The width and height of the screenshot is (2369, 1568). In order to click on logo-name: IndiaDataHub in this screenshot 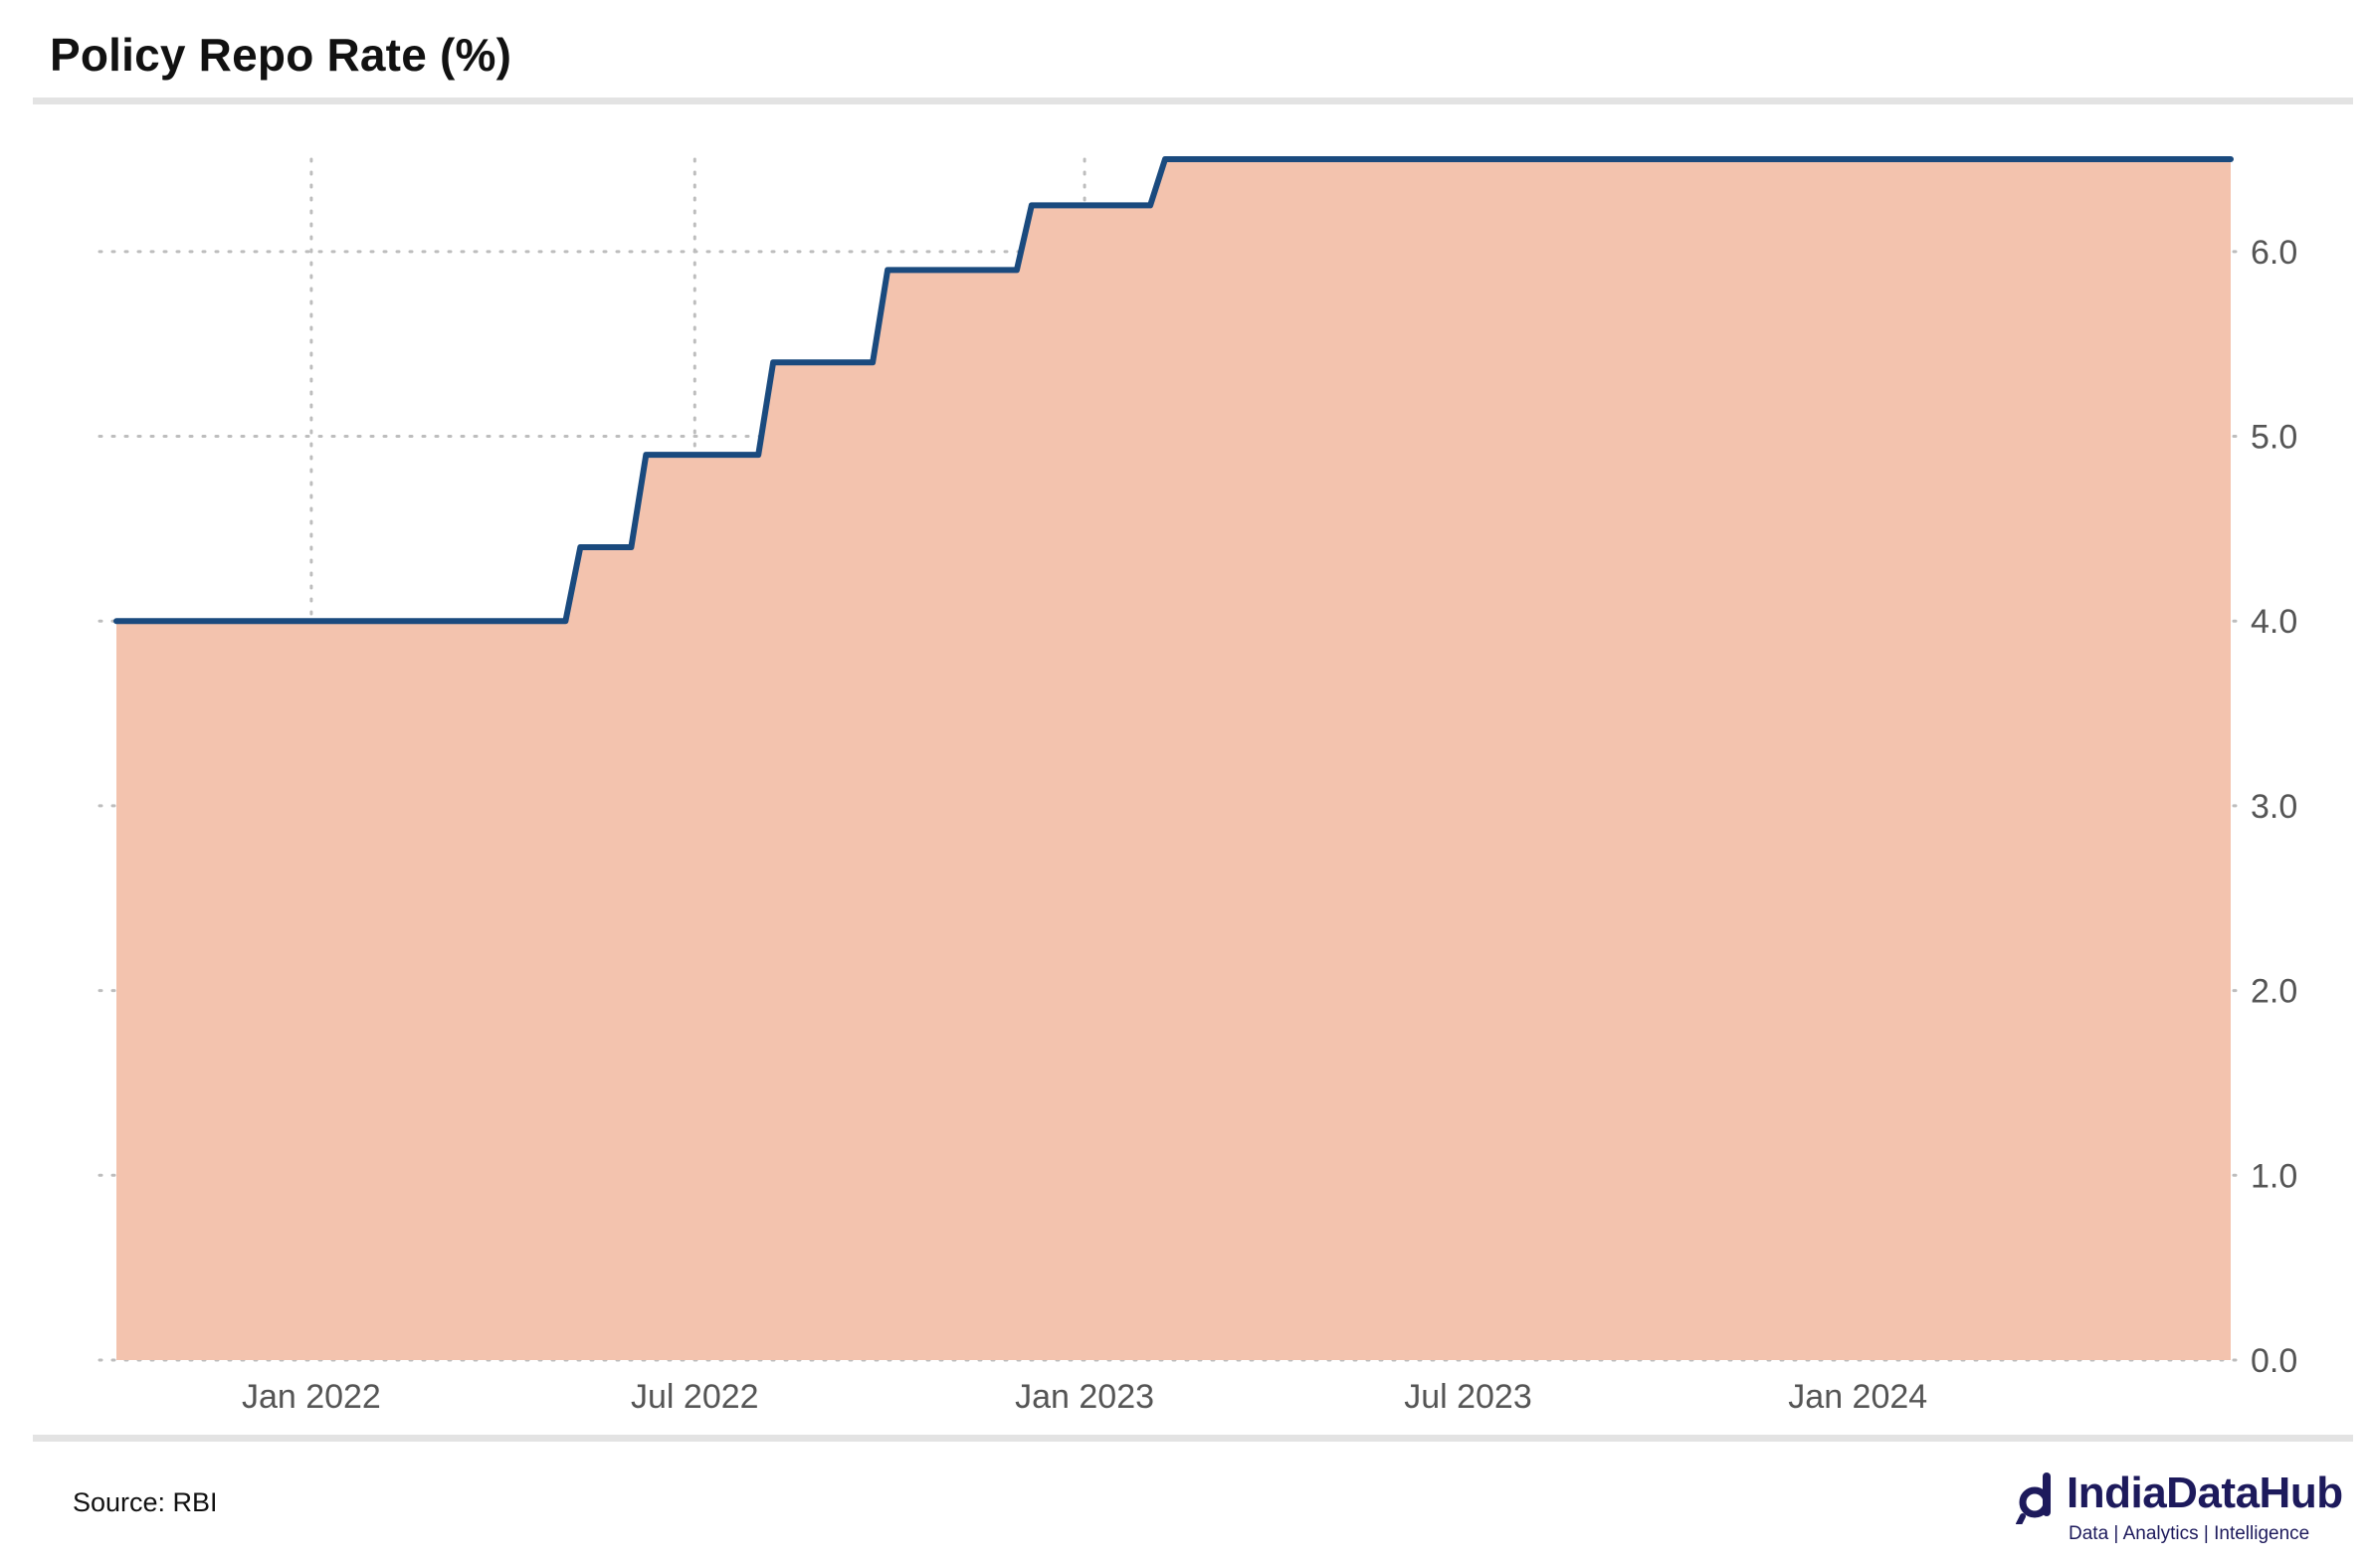, I will do `click(2205, 1493)`.